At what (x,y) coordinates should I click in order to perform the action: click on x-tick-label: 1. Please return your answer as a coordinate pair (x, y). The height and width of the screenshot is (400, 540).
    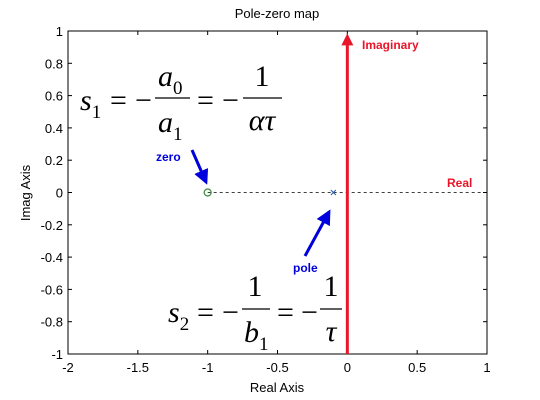
    Looking at the image, I should click on (486, 367).